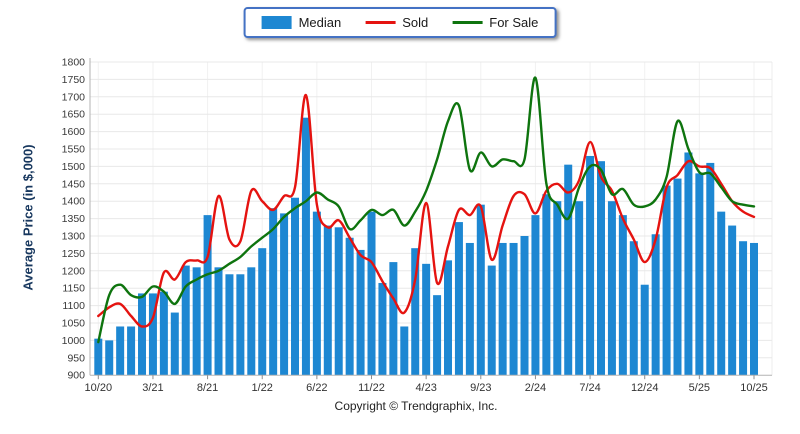 The height and width of the screenshot is (434, 800). Describe the element at coordinates (645, 388) in the screenshot. I see `svg-text: 12/24` at that location.